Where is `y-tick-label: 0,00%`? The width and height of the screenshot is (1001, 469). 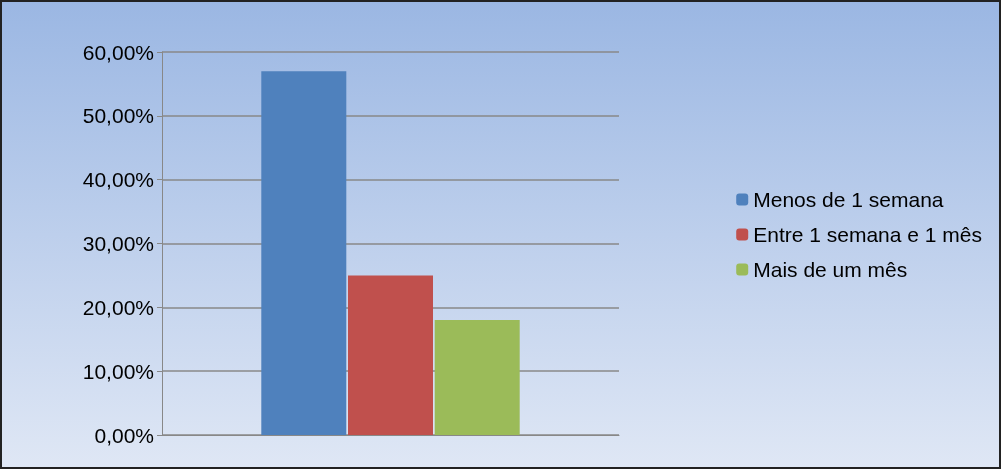 y-tick-label: 0,00% is located at coordinates (124, 435).